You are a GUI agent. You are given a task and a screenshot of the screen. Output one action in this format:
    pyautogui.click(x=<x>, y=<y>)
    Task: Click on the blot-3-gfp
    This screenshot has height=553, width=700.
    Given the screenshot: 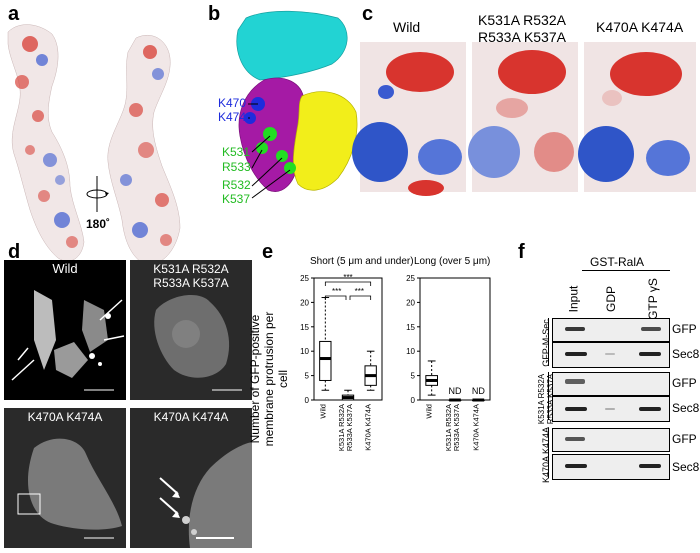 What is the action you would take?
    pyautogui.click(x=611, y=440)
    